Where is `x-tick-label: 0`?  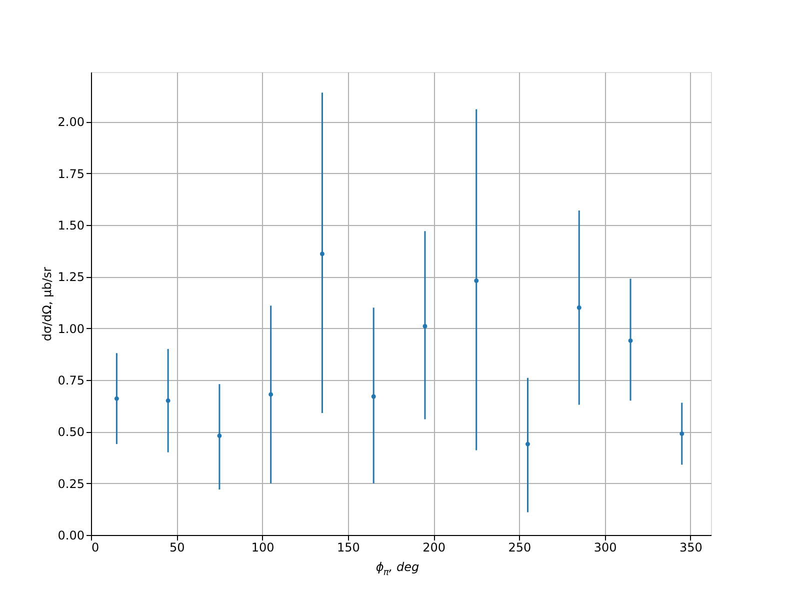
x-tick-label: 0 is located at coordinates (96, 547).